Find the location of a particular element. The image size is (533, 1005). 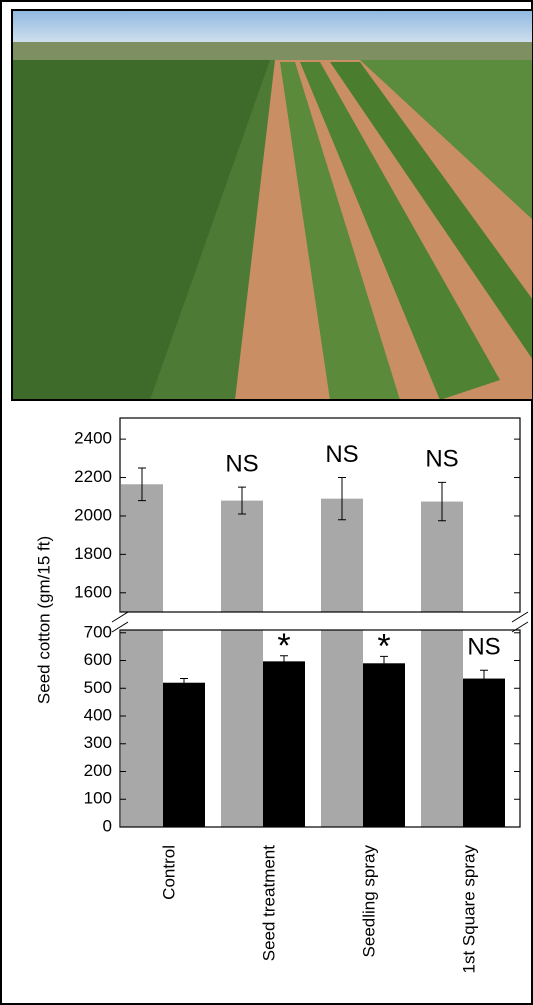

y-tick-label: 2000 is located at coordinates (93, 514).